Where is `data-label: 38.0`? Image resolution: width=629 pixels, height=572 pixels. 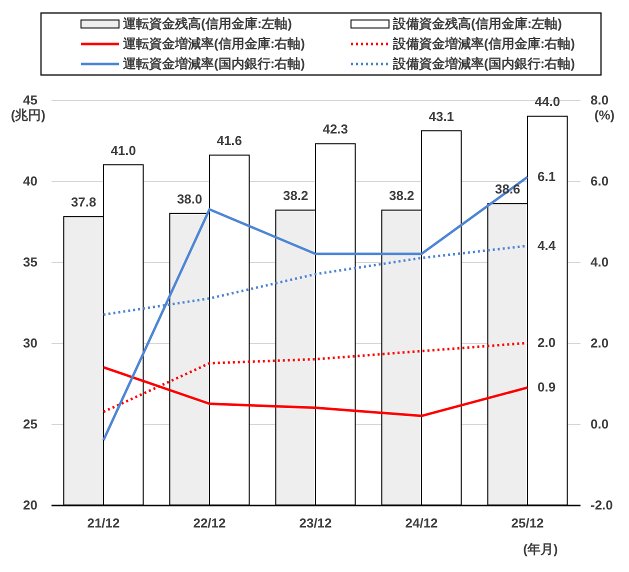
data-label: 38.0 is located at coordinates (189, 198).